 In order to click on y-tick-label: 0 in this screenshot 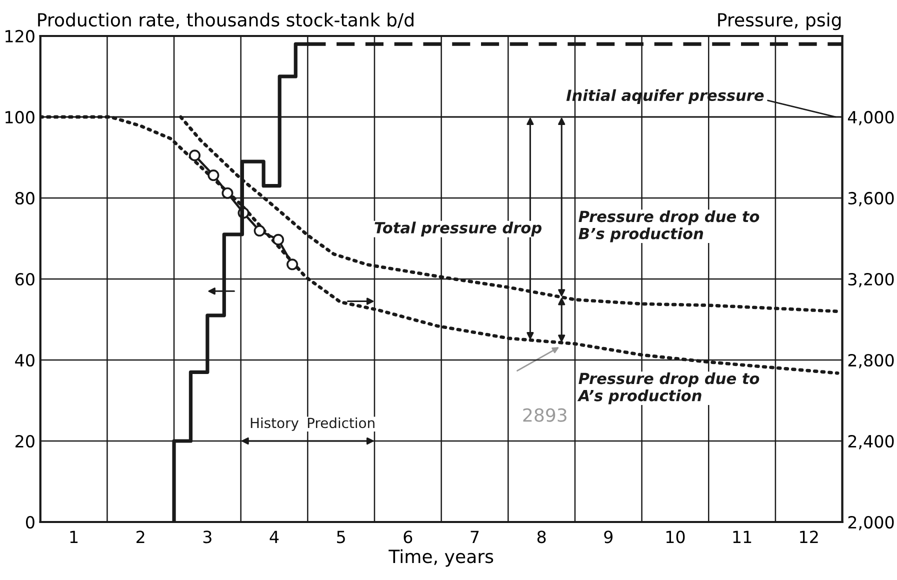, I will do `click(30, 522)`.